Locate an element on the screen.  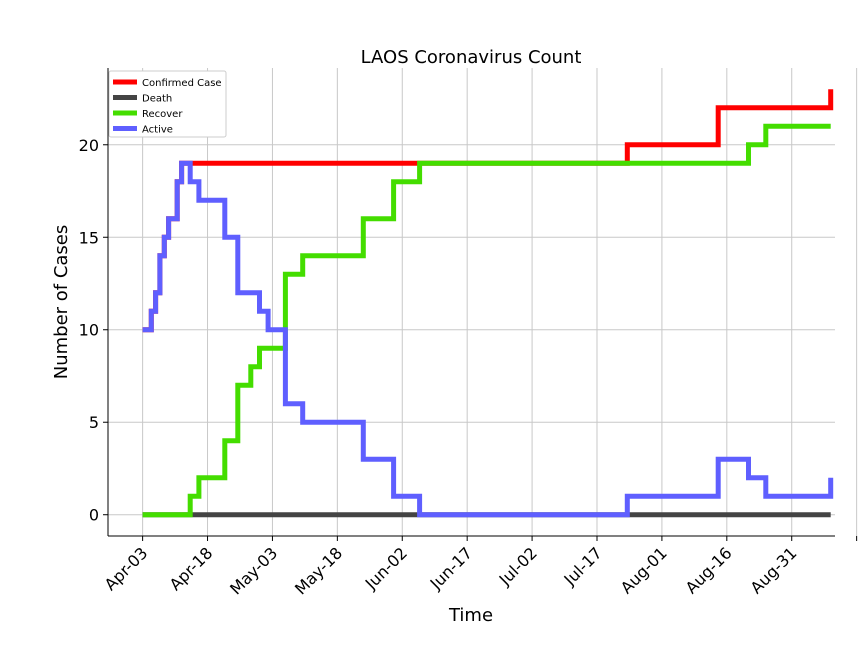
legend: Confirmed Case Death Recover Active is located at coordinates (167, 104).